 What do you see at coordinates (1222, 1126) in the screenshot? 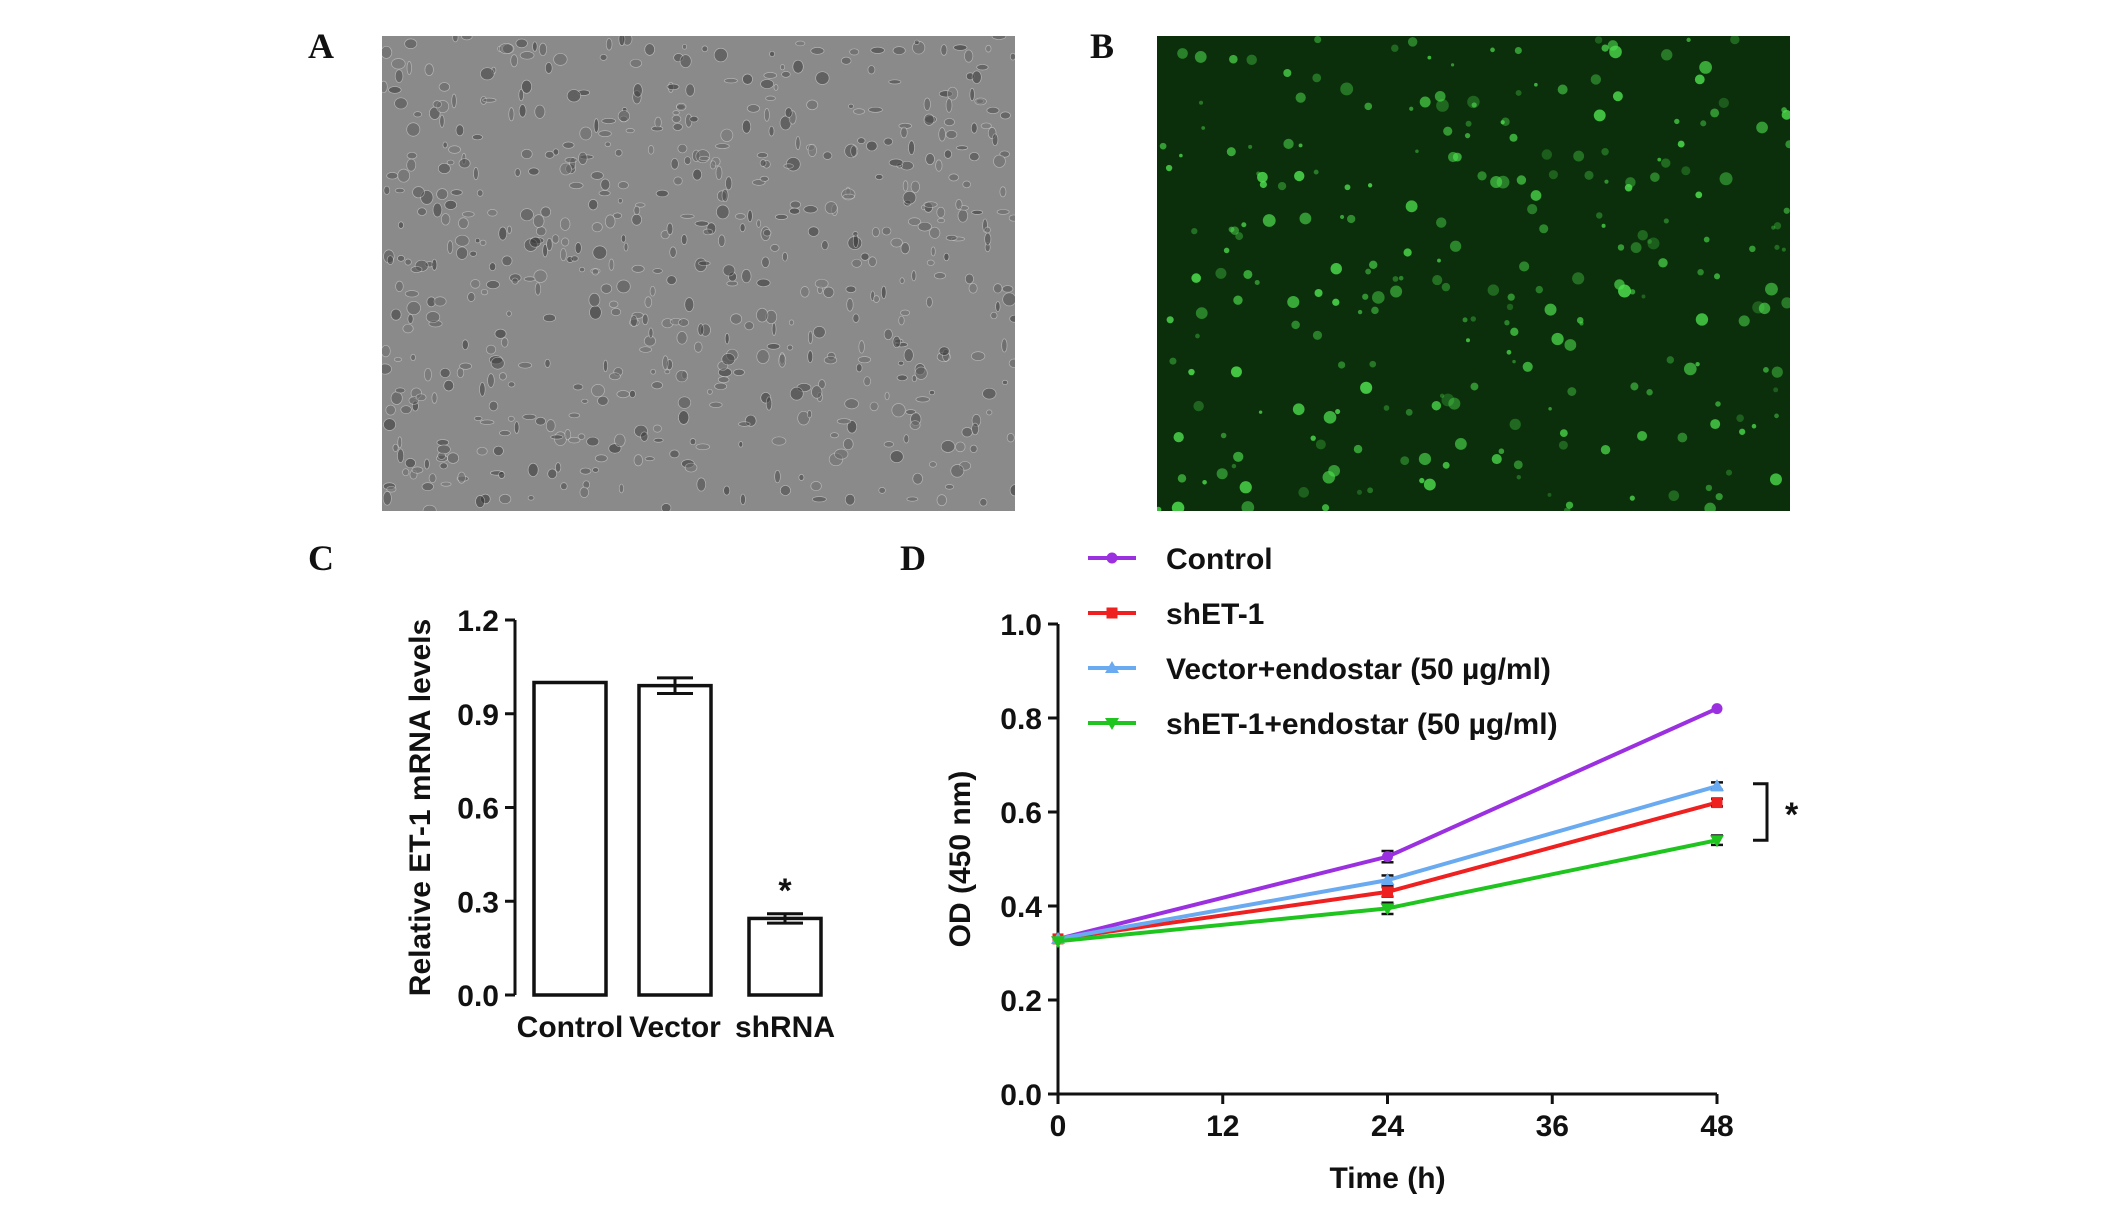
I see `x-tick-label: 12` at bounding box center [1222, 1126].